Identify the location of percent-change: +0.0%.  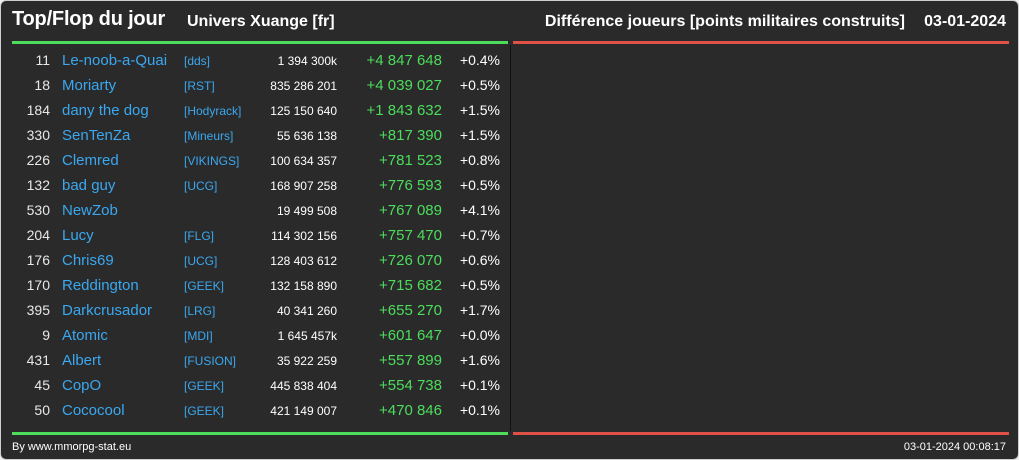
(479, 335).